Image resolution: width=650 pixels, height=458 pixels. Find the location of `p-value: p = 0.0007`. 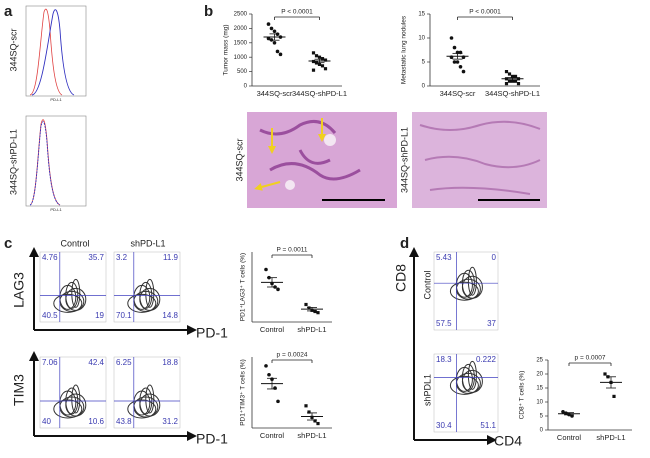

p-value: p = 0.0007 is located at coordinates (590, 358).